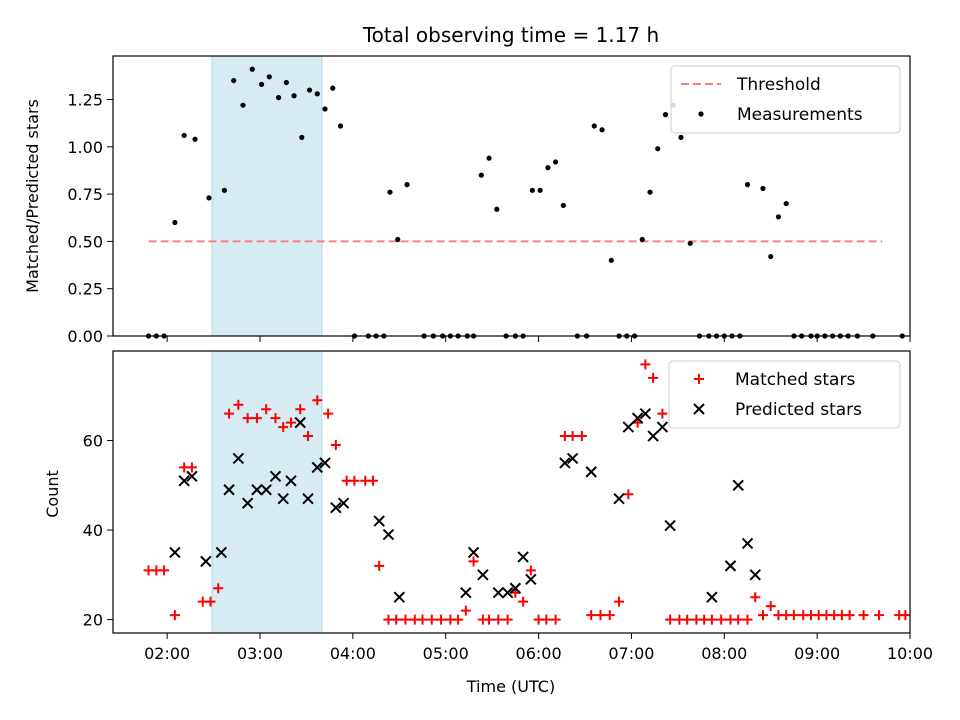  I want to click on x-tick-label: 09:00, so click(817, 653).